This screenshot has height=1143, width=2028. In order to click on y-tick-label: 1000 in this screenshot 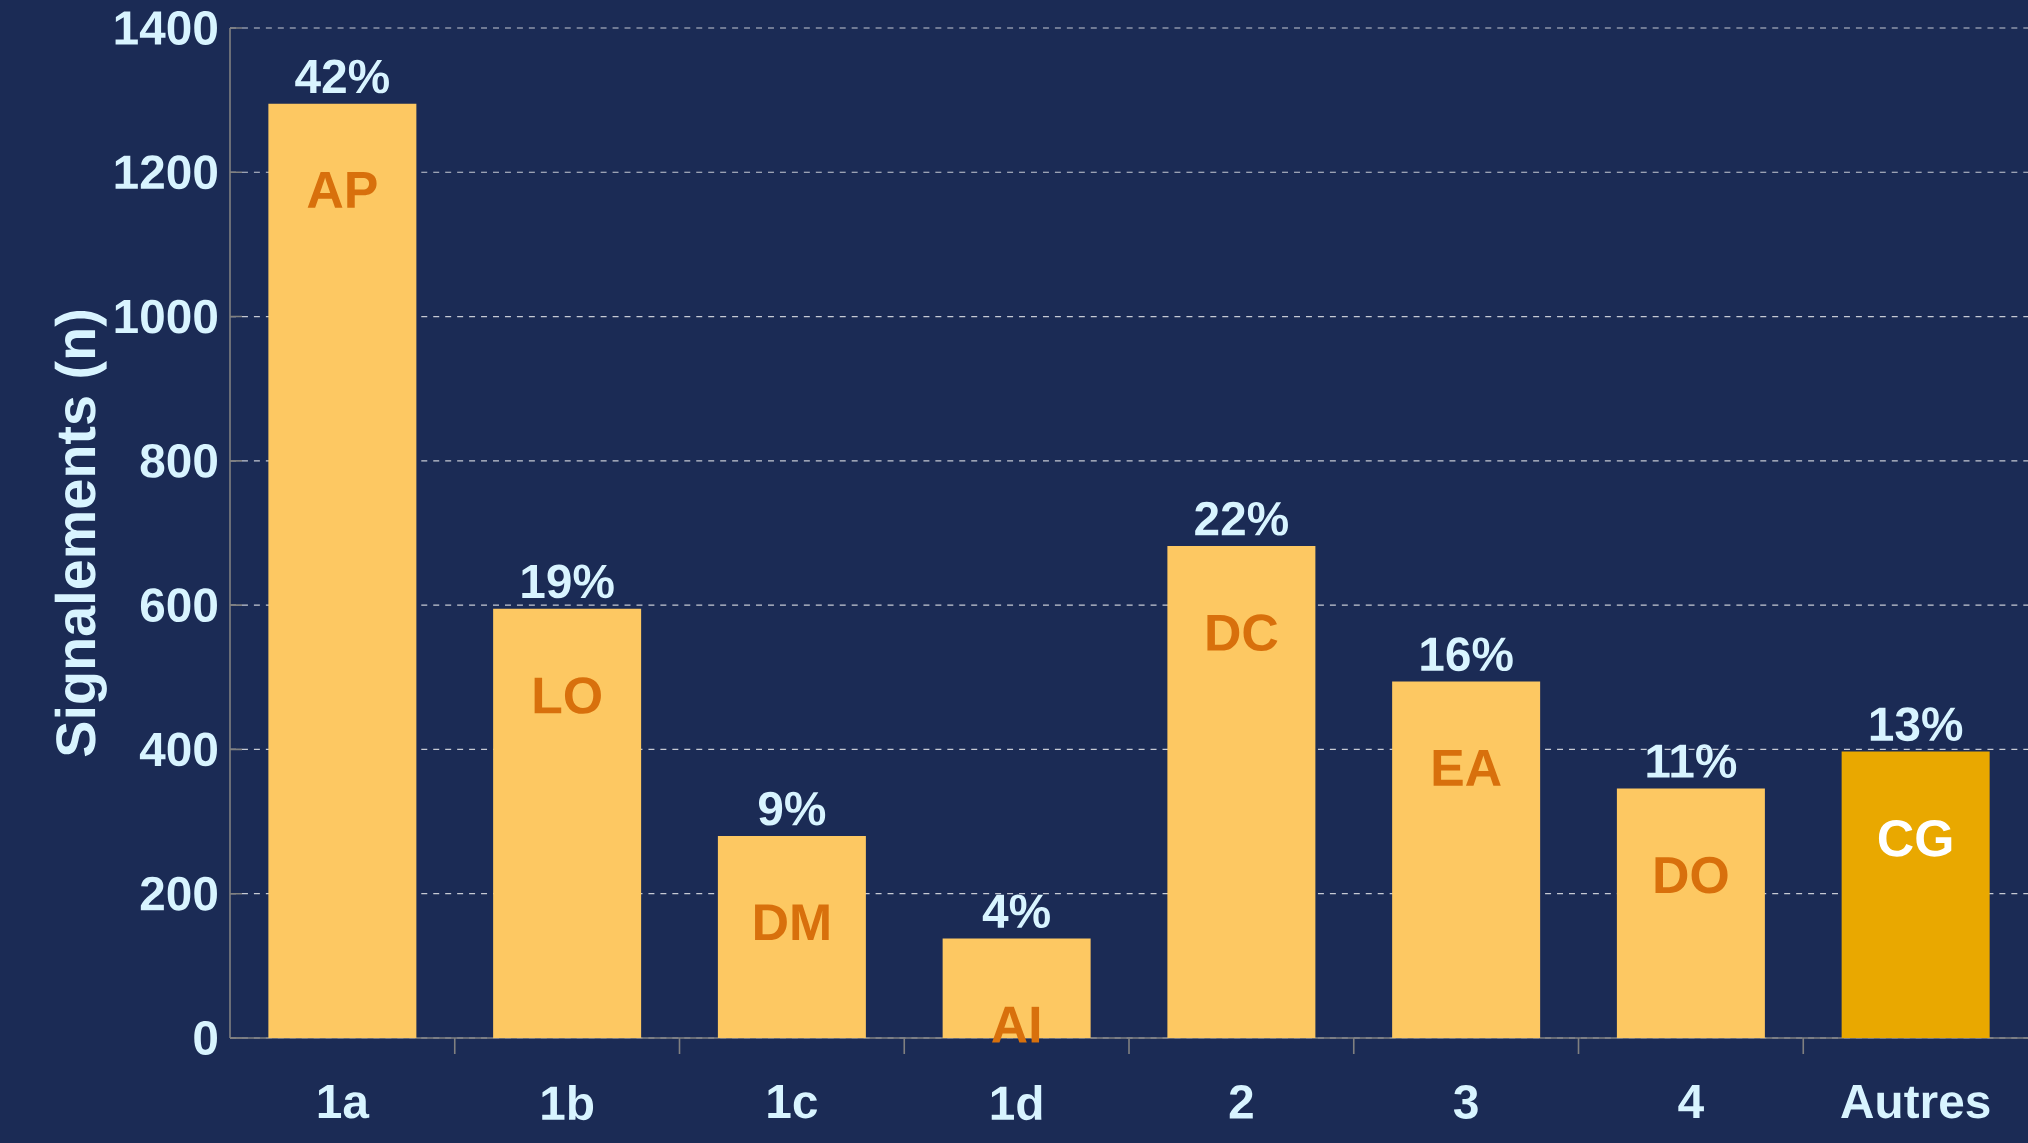, I will do `click(166, 316)`.